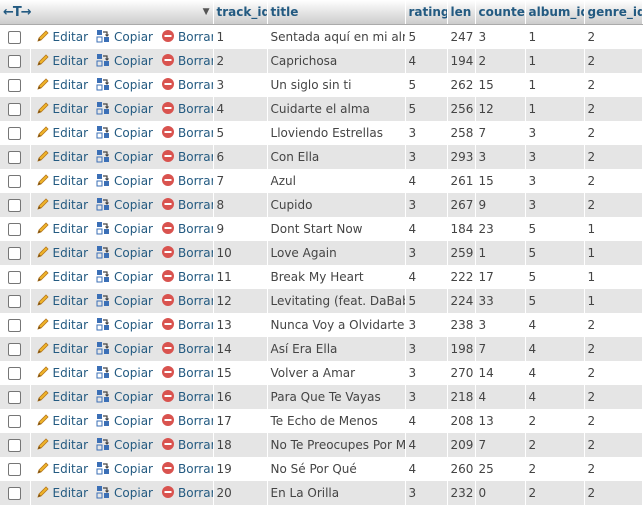 This screenshot has height=507, width=643. Describe the element at coordinates (240, 12) in the screenshot. I see `column-header-track-id: track_id` at that location.